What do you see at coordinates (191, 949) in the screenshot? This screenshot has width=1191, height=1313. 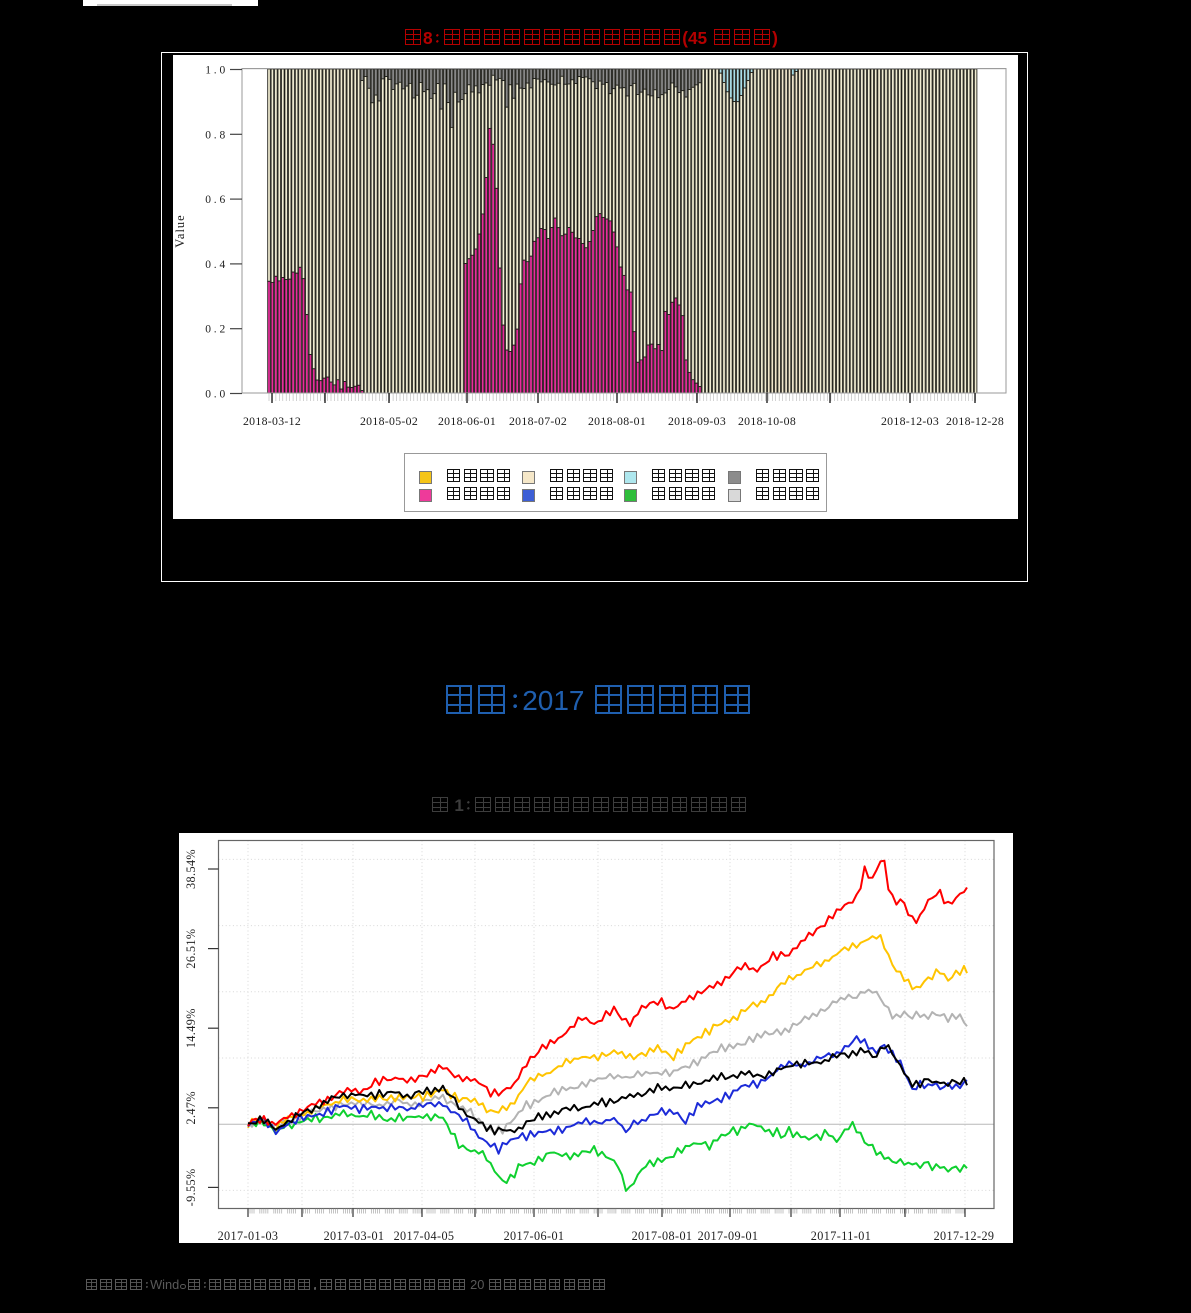 I see `svg-text: 26.51%` at bounding box center [191, 949].